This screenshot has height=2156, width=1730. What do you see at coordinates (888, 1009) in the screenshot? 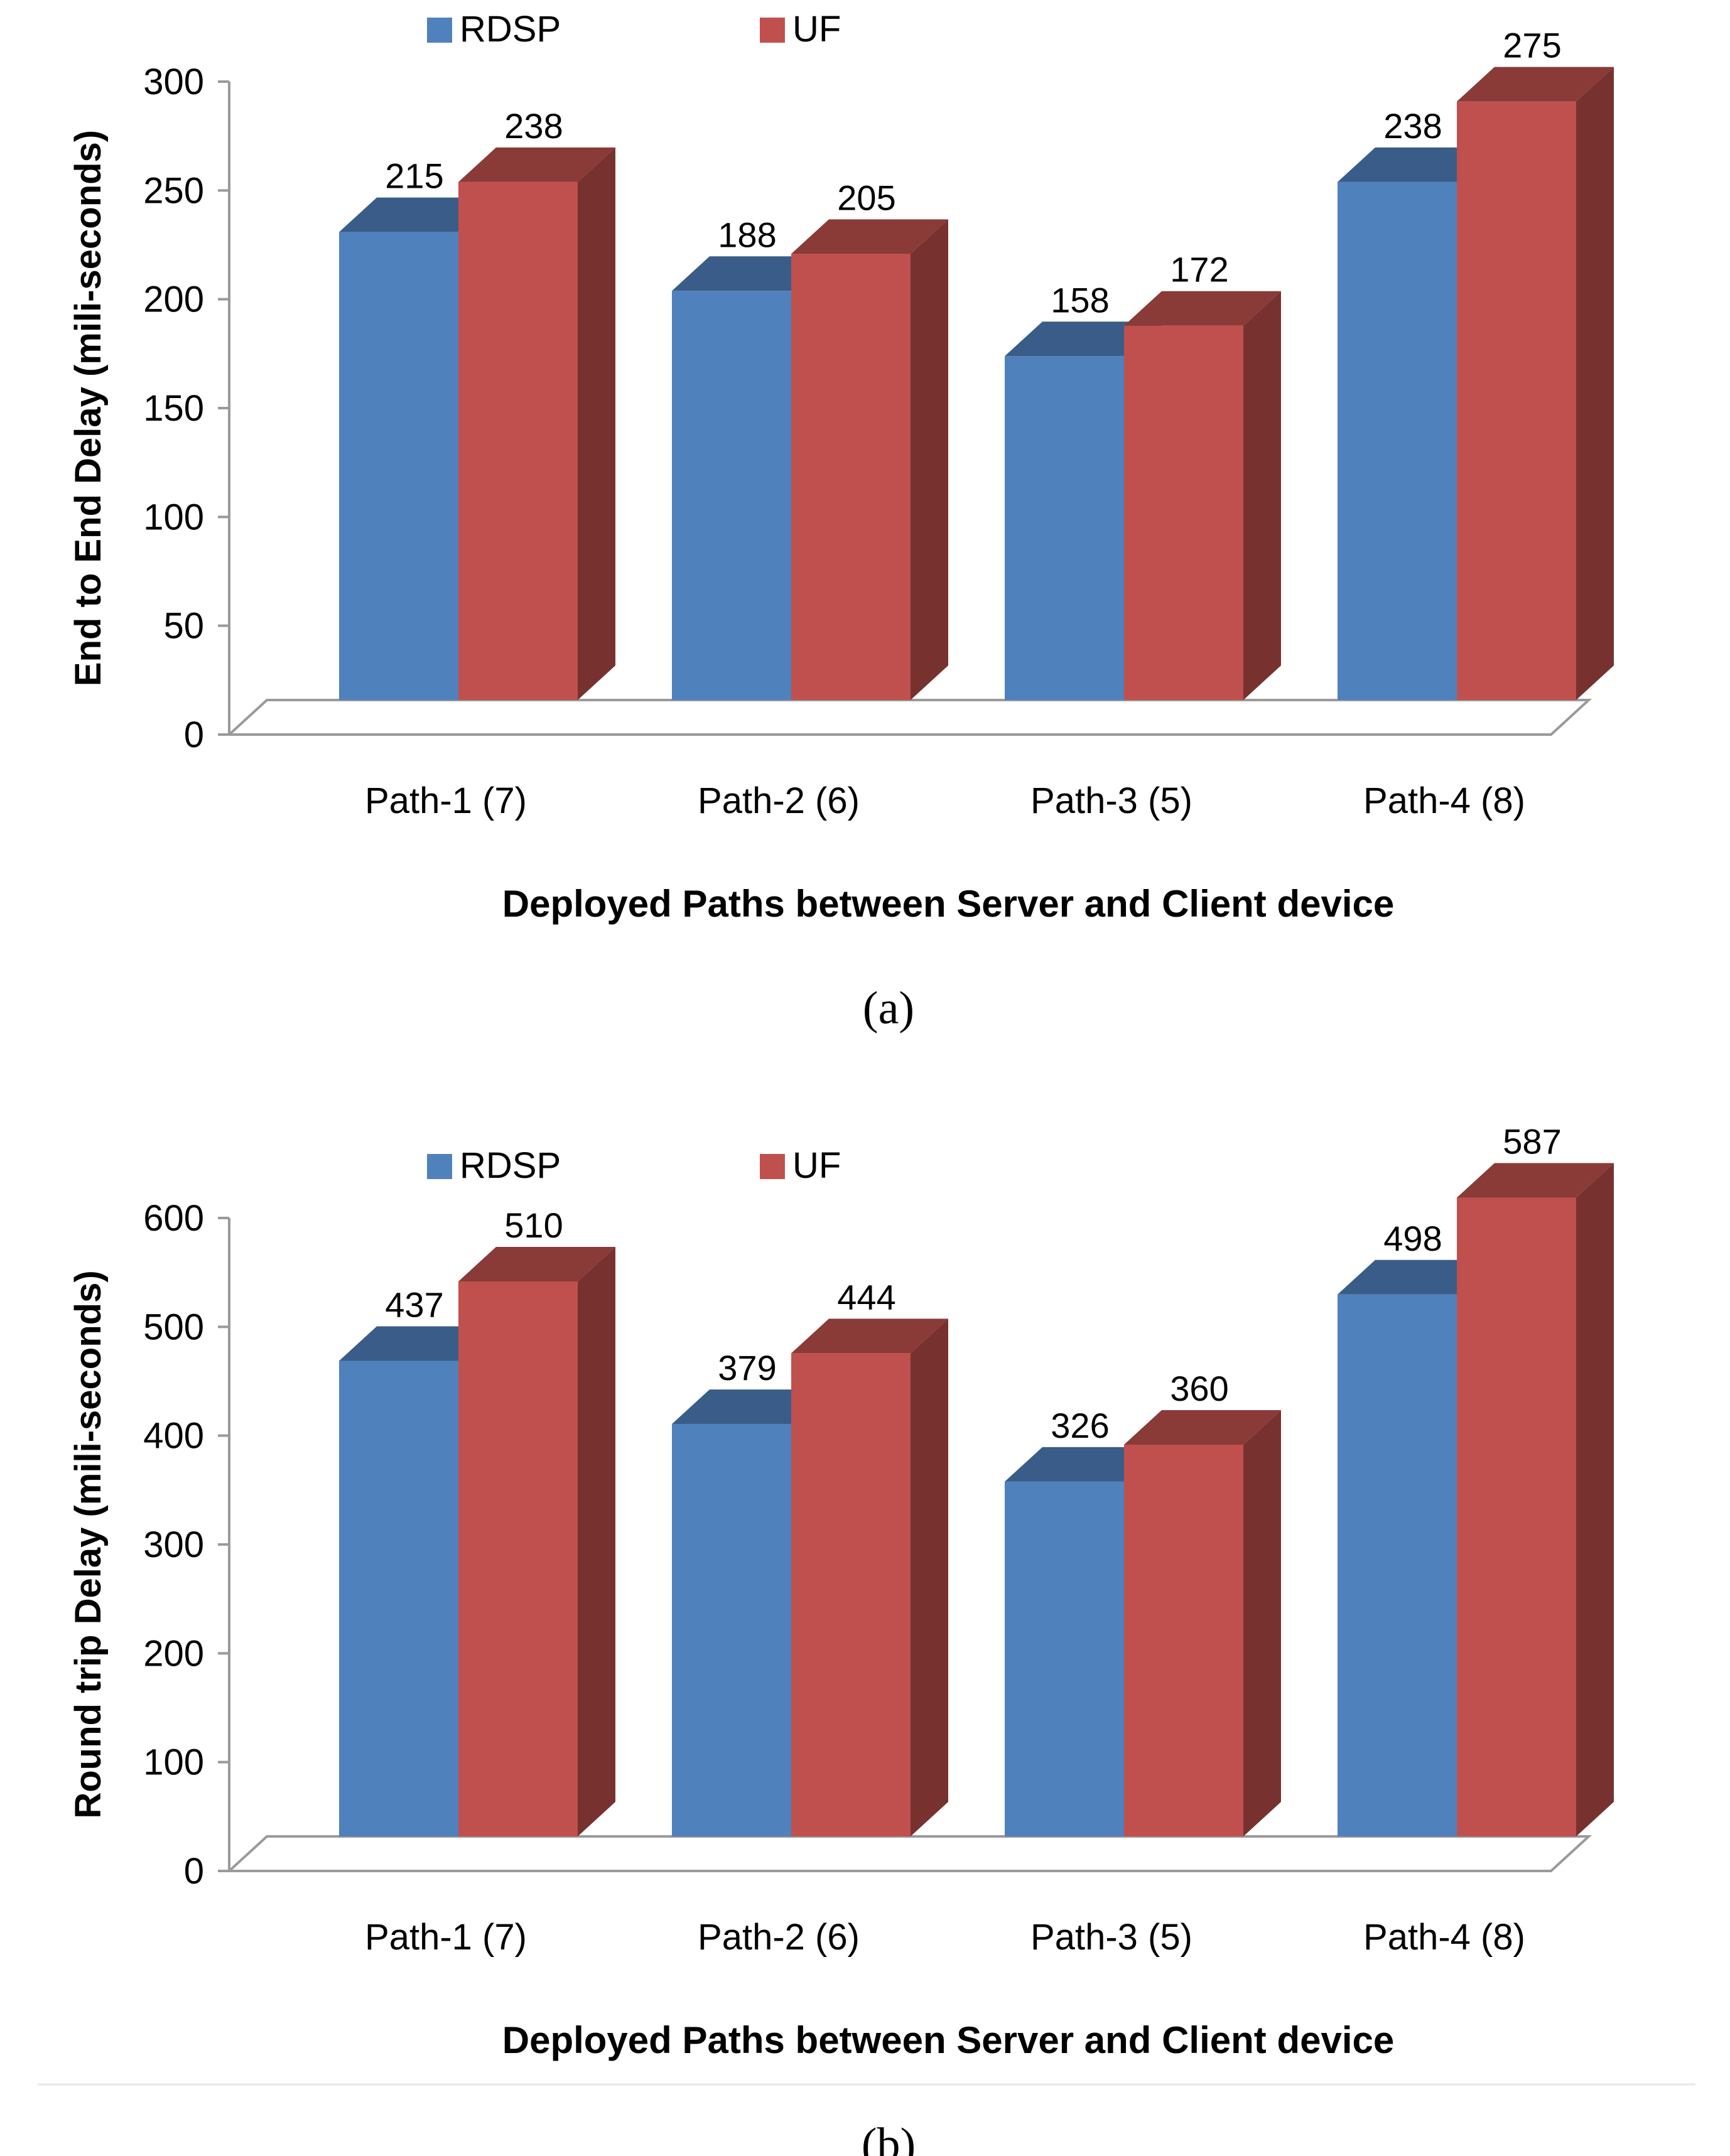
I see `panel-label: (a)` at bounding box center [888, 1009].